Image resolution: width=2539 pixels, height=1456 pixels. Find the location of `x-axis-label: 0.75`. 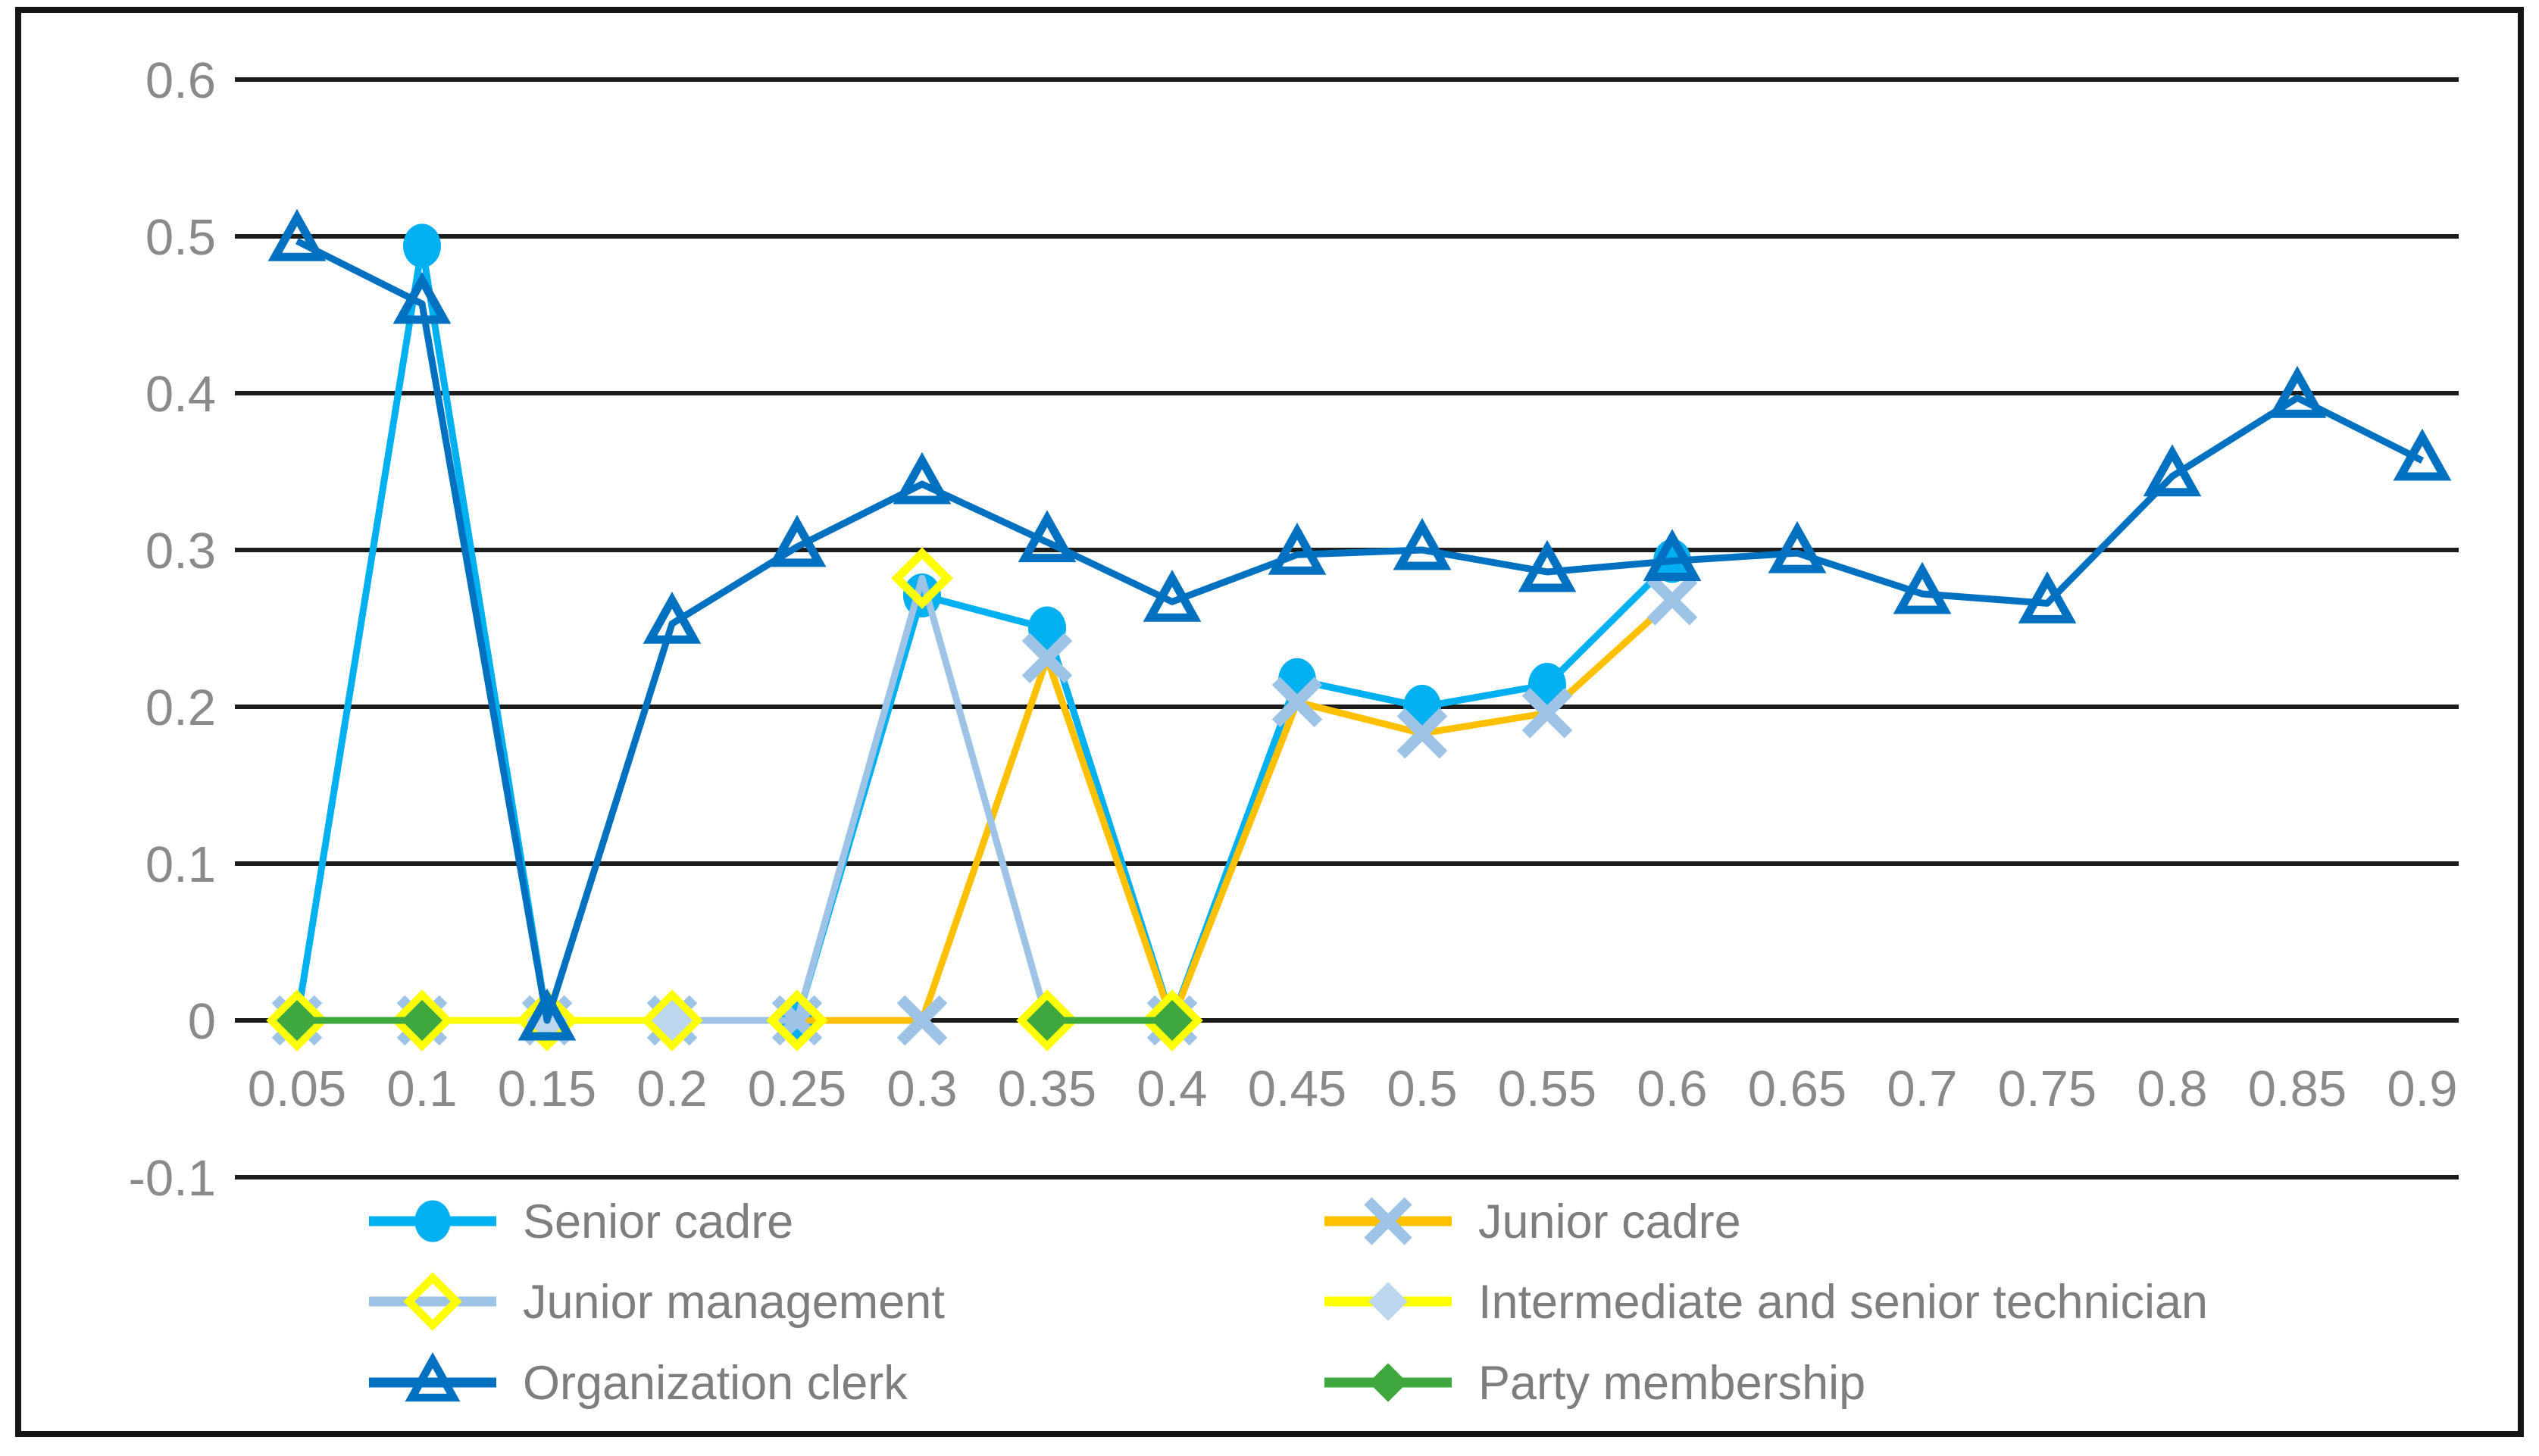

x-axis-label: 0.75 is located at coordinates (2048, 1089).